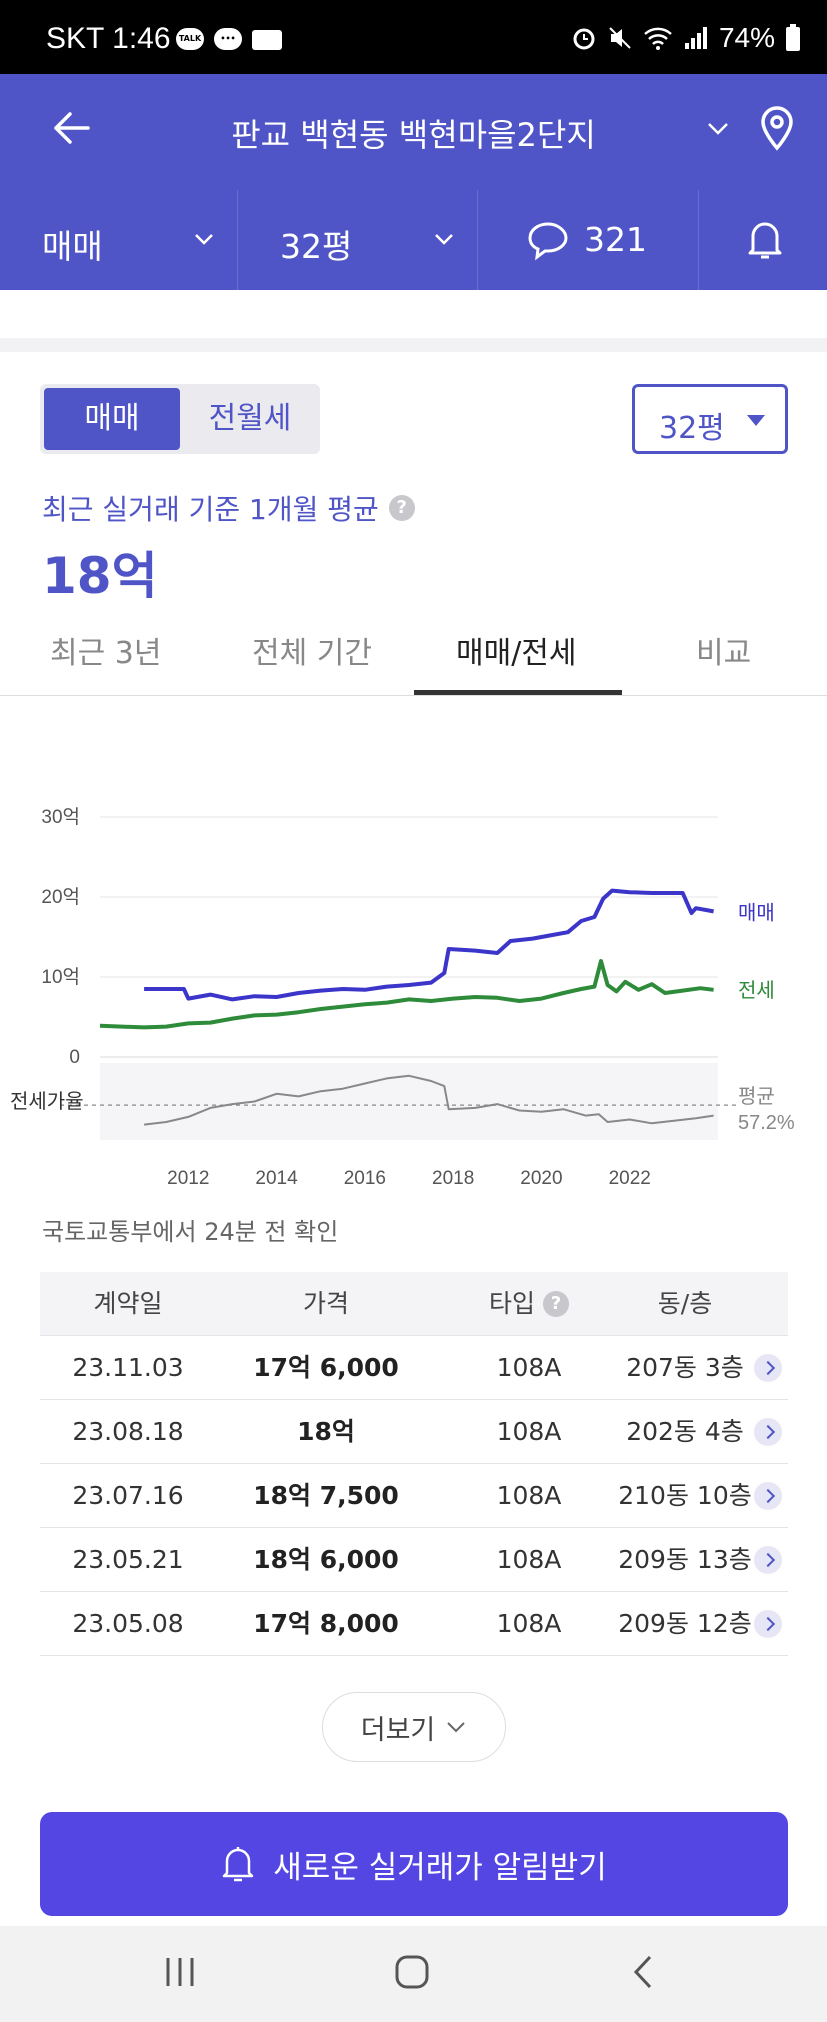  What do you see at coordinates (188, 1178) in the screenshot?
I see `x-tick-label: 2012` at bounding box center [188, 1178].